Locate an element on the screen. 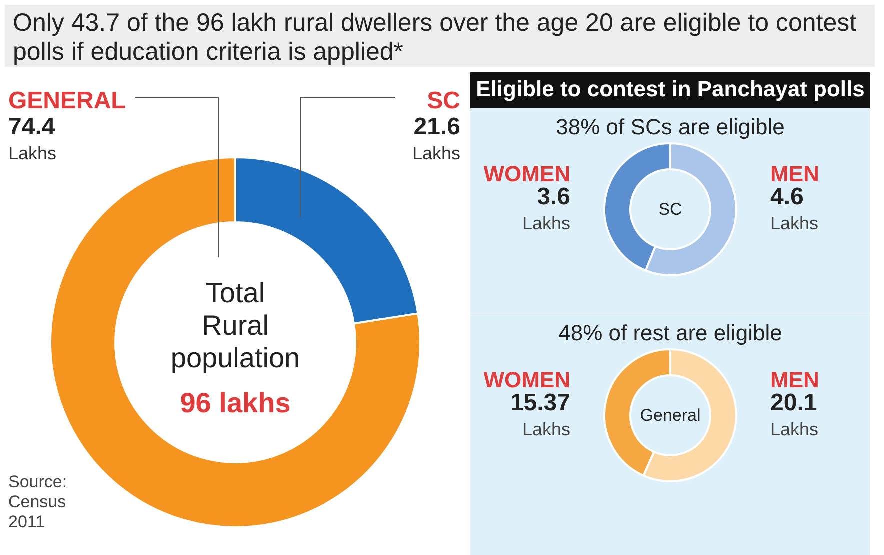  source-note: Source: Census 2011 is located at coordinates (38, 502).